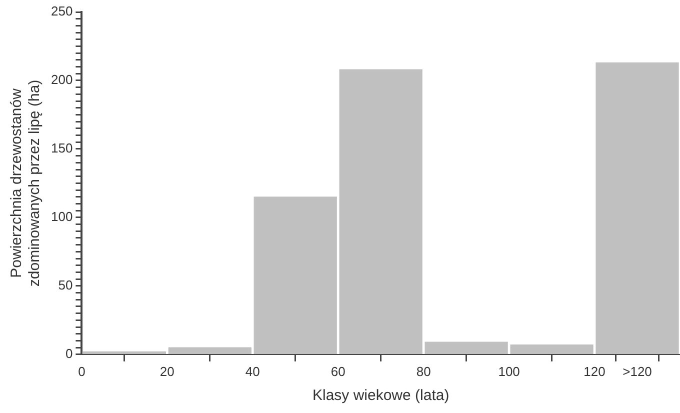 The height and width of the screenshot is (413, 680). Describe the element at coordinates (338, 371) in the screenshot. I see `x-tick-label: 60` at that location.